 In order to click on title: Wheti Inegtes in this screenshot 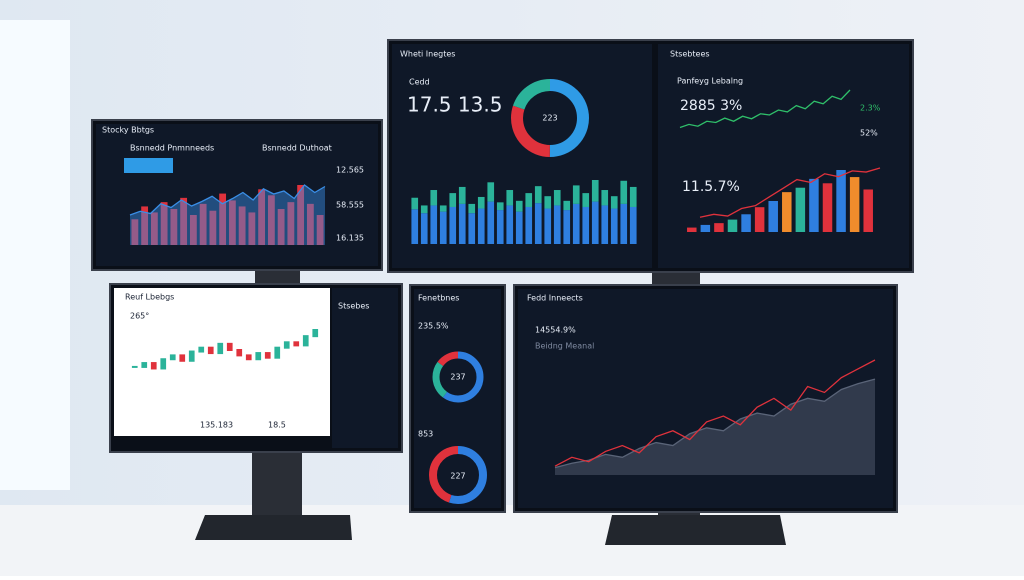, I will do `click(427, 54)`.